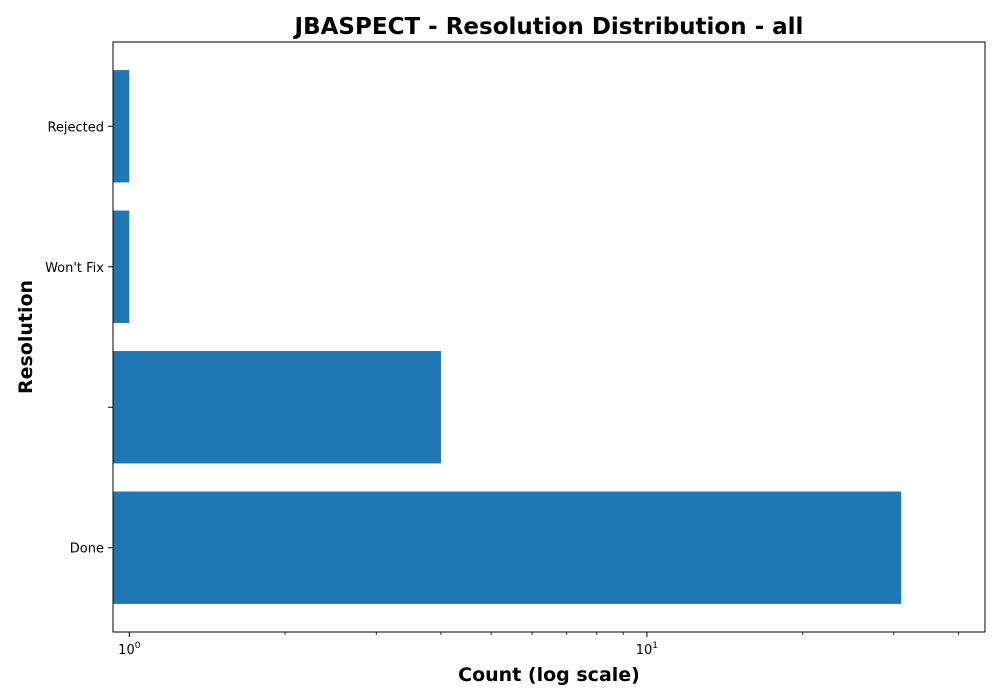 The width and height of the screenshot is (1000, 700). I want to click on x-axis-label: Count (log scale), so click(549, 675).